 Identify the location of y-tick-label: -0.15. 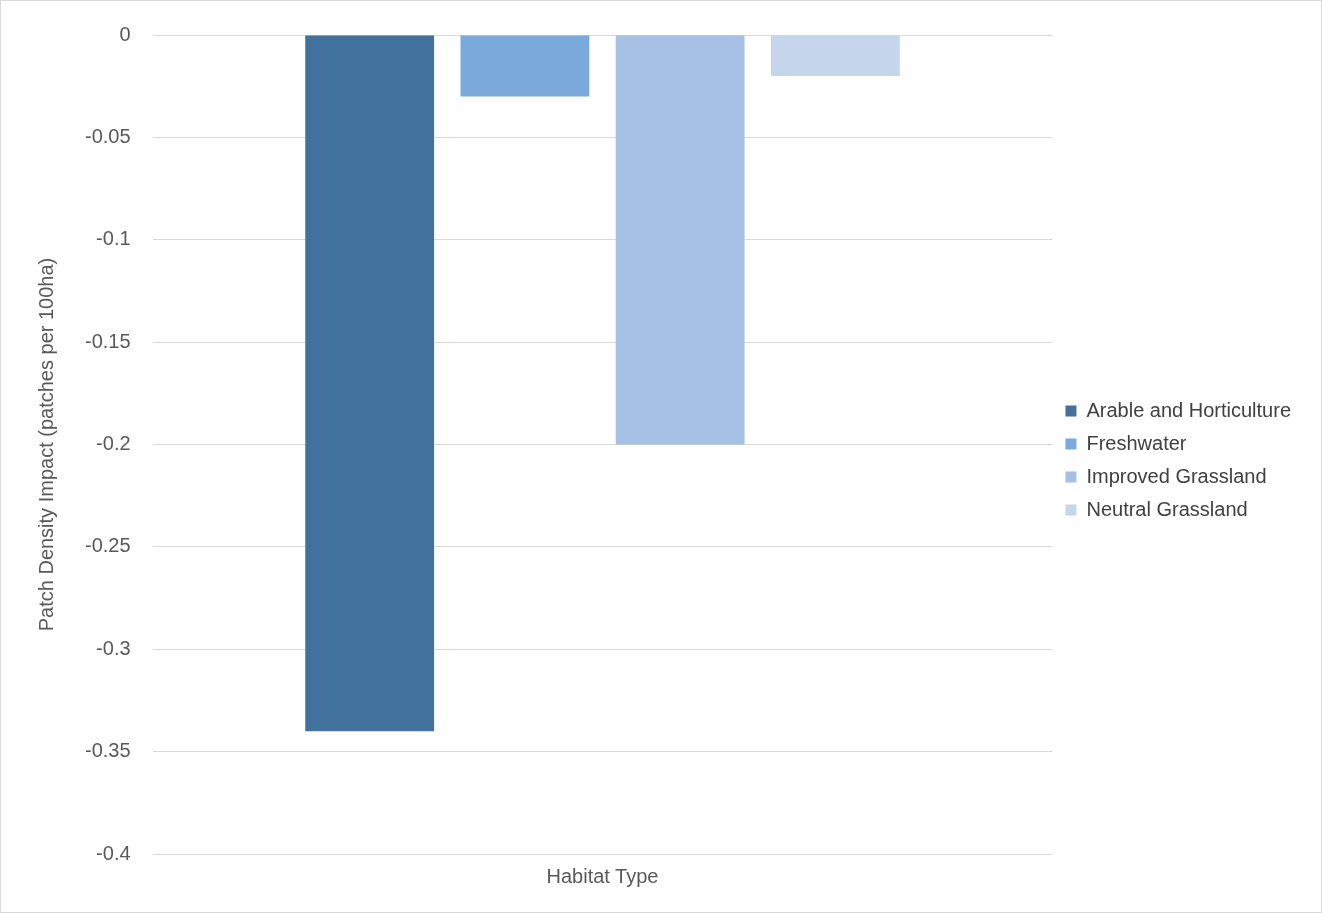
(107, 340).